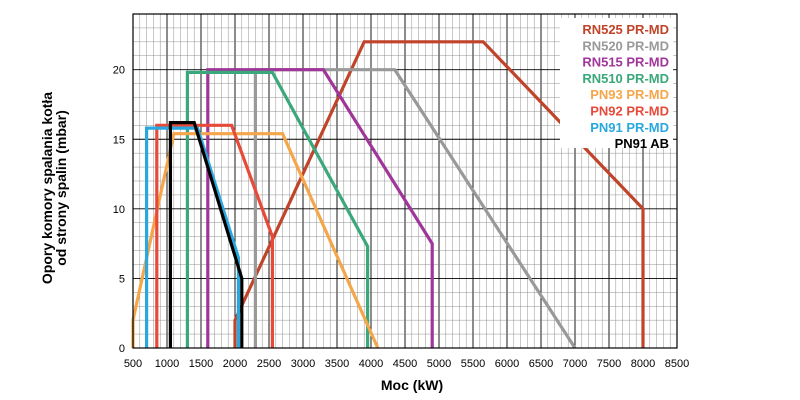 The height and width of the screenshot is (400, 800). Describe the element at coordinates (629, 111) in the screenshot. I see `legend-entry: PN92 PR-MD` at that location.